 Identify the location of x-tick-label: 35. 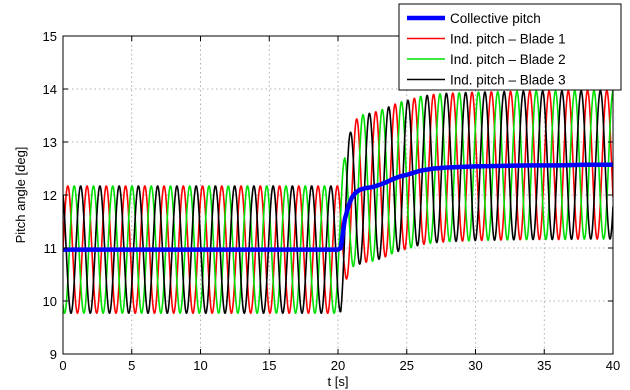
(544, 365).